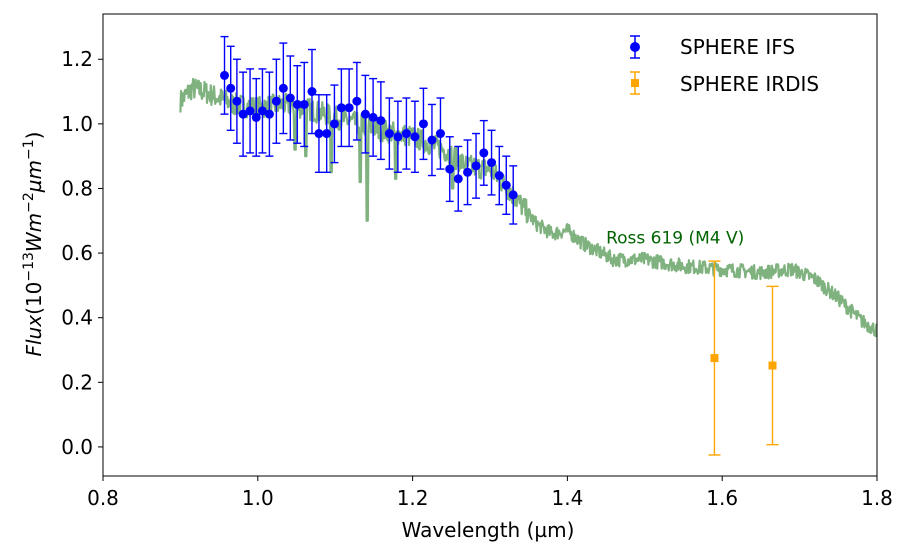 The image size is (907, 552). What do you see at coordinates (77, 188) in the screenshot?
I see `y-tick-label: 0.8` at bounding box center [77, 188].